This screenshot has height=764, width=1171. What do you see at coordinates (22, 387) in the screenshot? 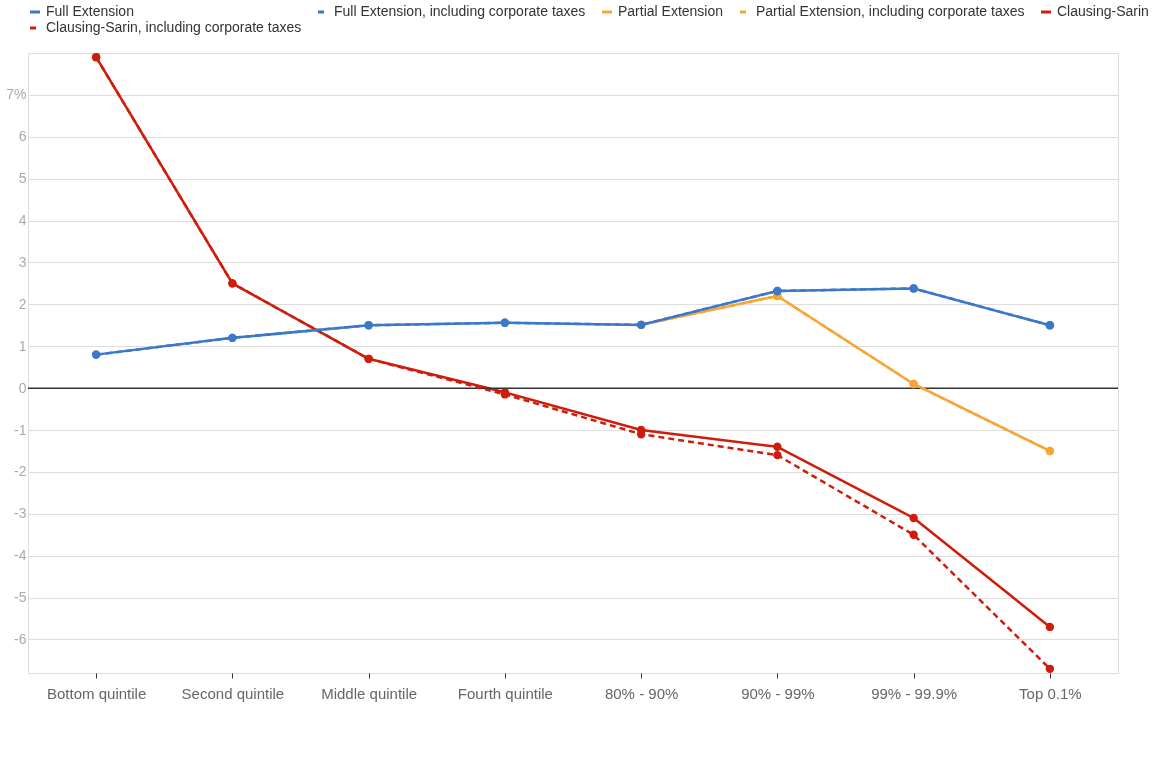
I see `y-tick-label: 0` at bounding box center [22, 387].